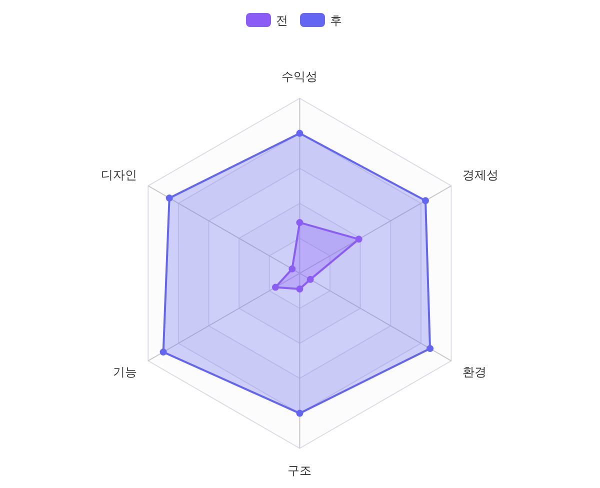 The image size is (600, 488). What do you see at coordinates (474, 371) in the screenshot?
I see `spoke-label: 환경` at bounding box center [474, 371].